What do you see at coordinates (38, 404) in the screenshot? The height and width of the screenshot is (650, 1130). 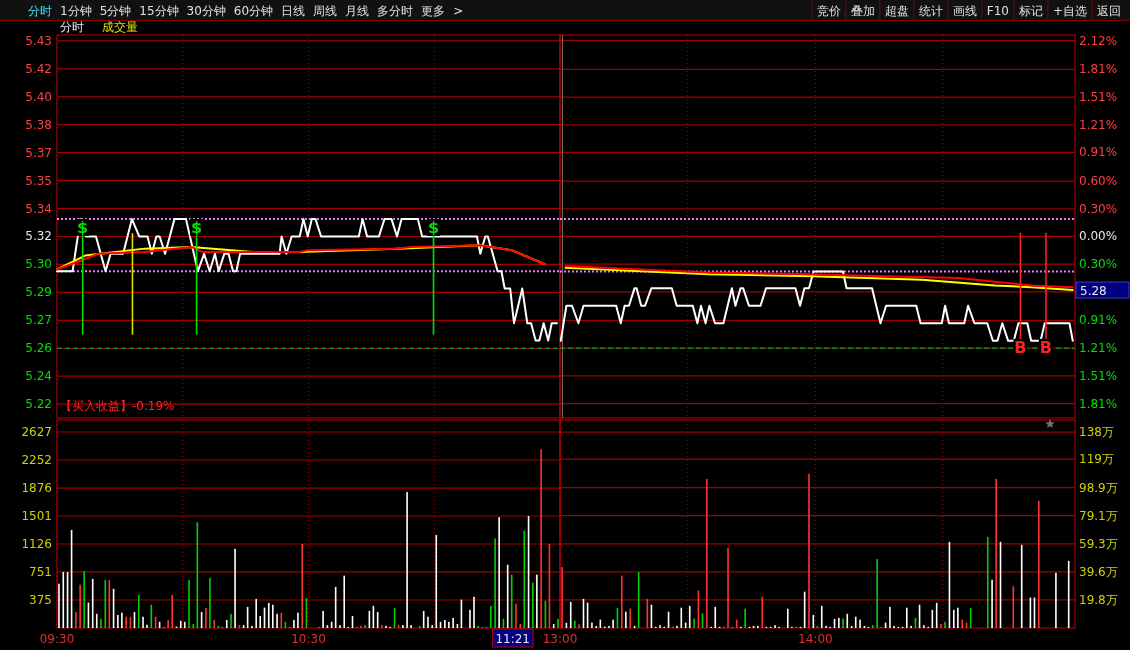 I see `y-tick-label: 5.22` at bounding box center [38, 404].